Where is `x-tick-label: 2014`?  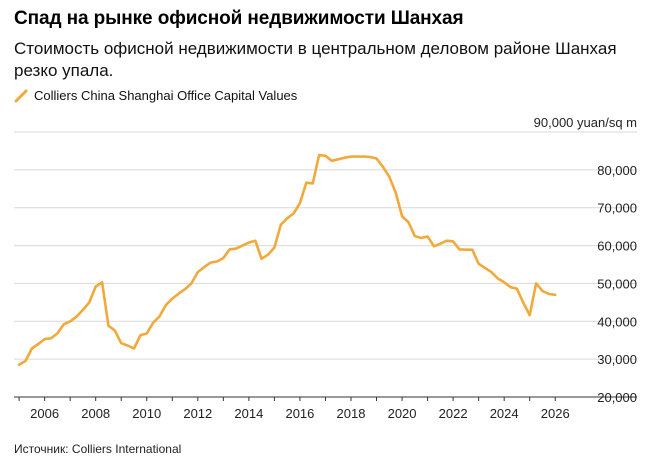
x-tick-label: 2014 is located at coordinates (248, 413).